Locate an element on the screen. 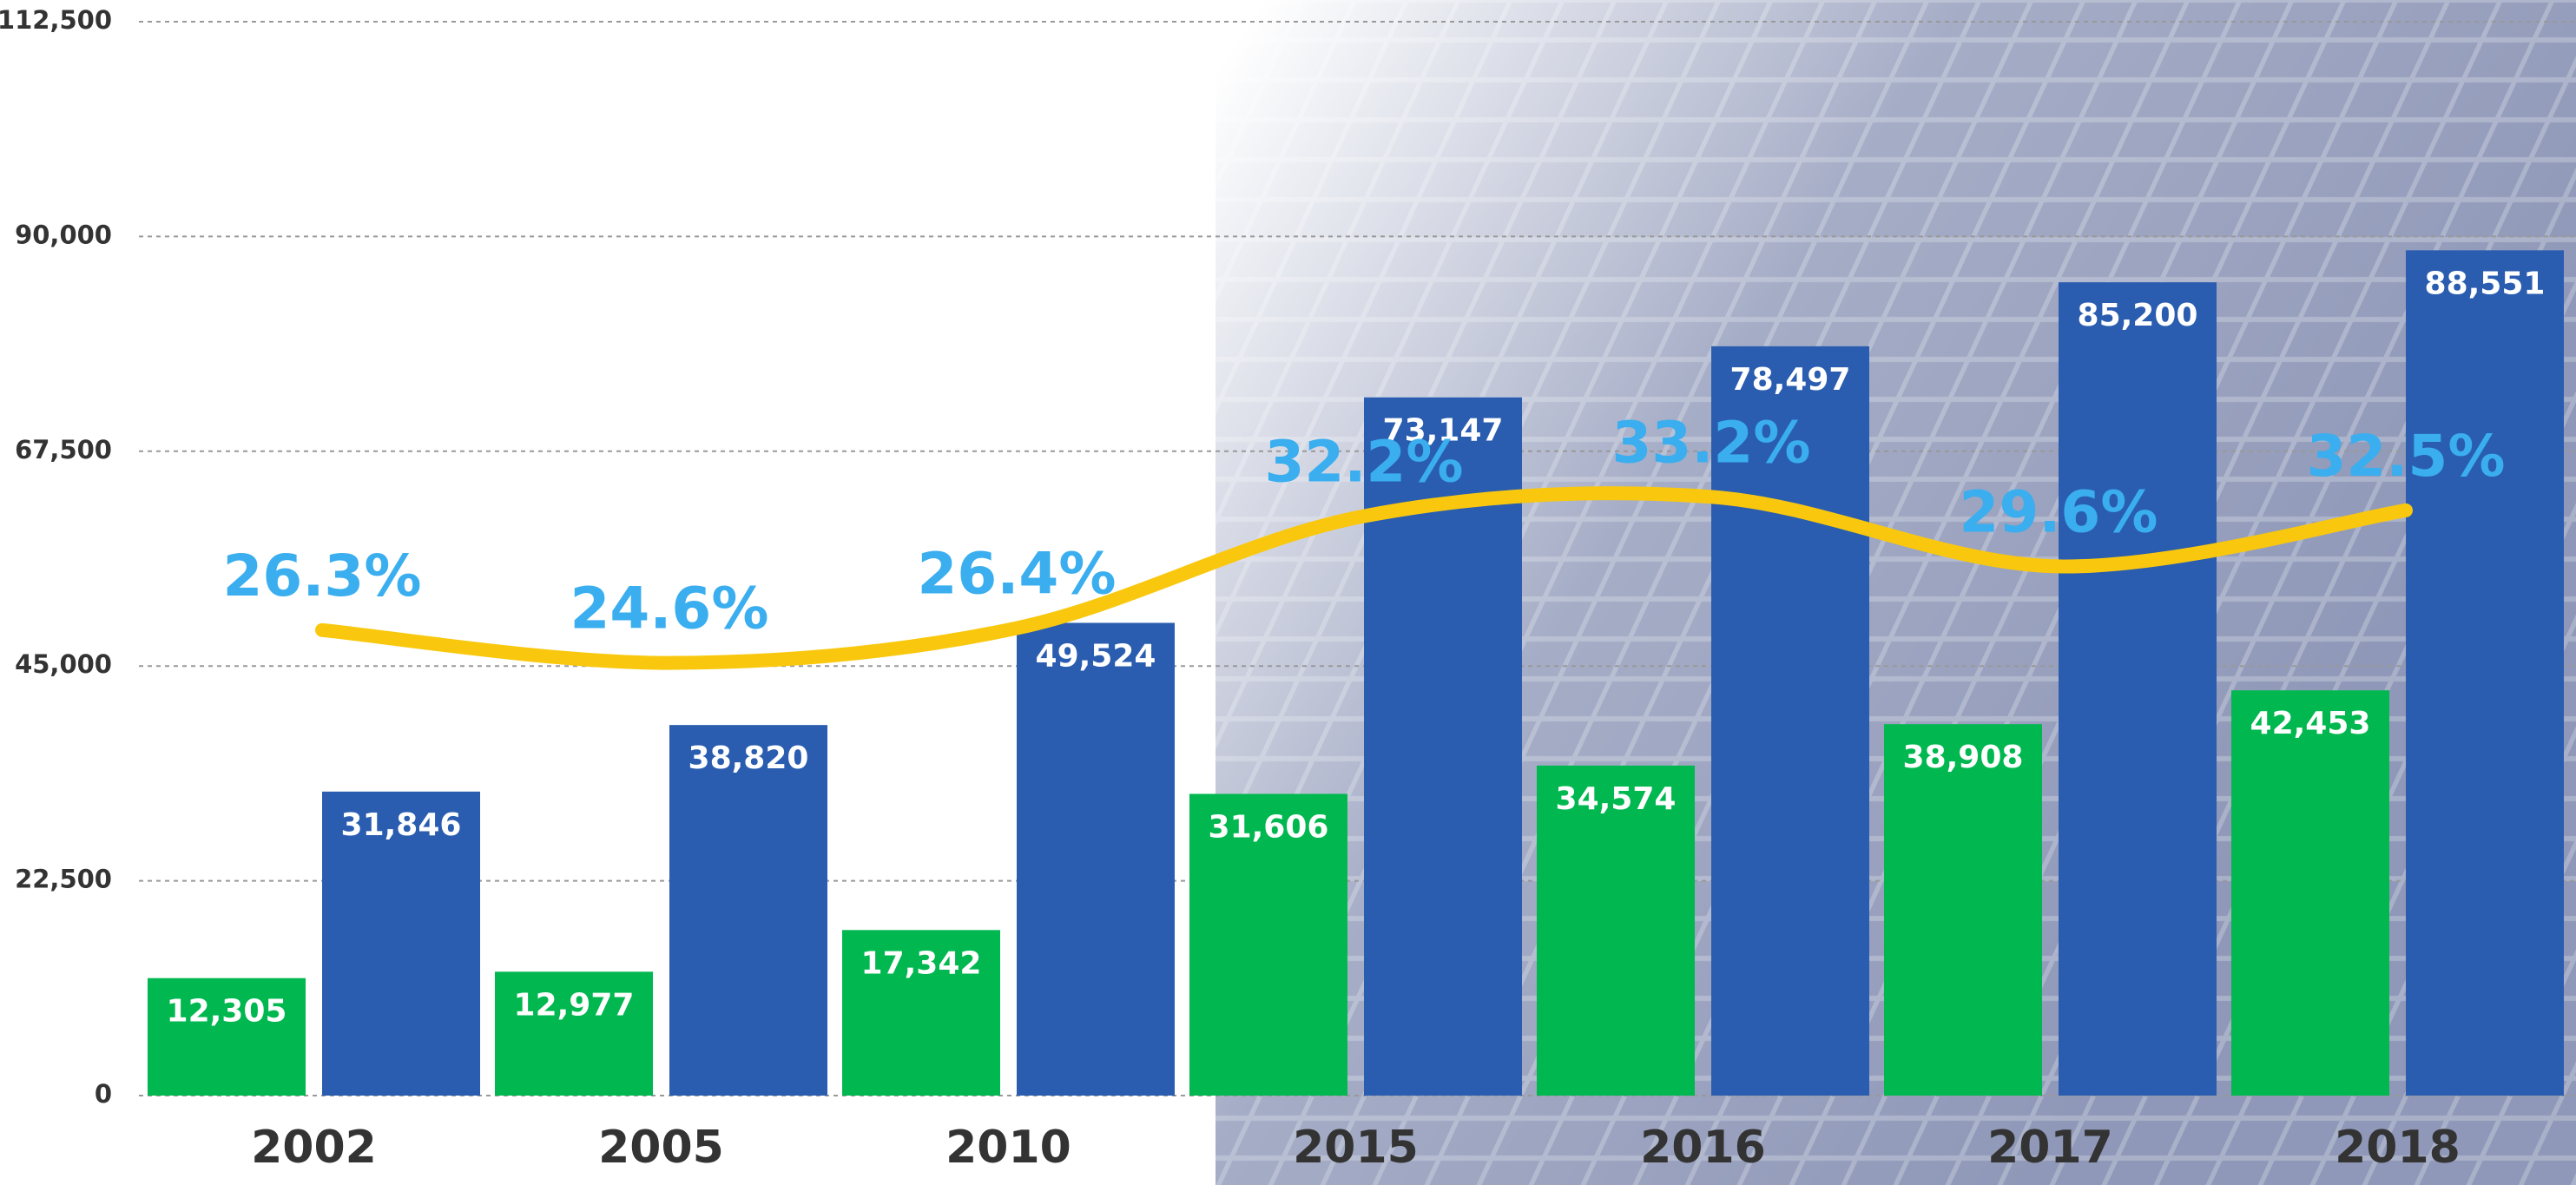 Image resolution: width=2576 pixels, height=1185 pixels. x-tick-label: 2015 is located at coordinates (1356, 1148).